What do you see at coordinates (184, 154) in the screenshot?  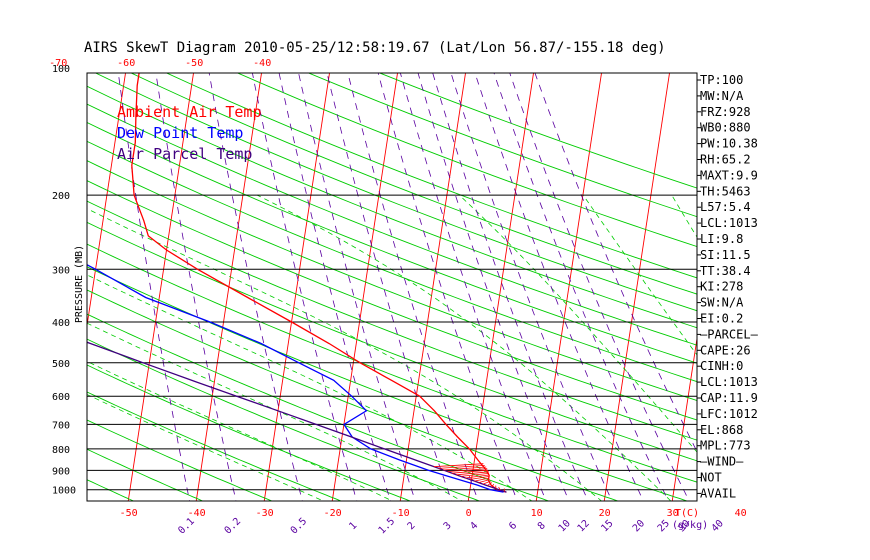 I see `legend-entry: Air Parcel Temp` at bounding box center [184, 154].